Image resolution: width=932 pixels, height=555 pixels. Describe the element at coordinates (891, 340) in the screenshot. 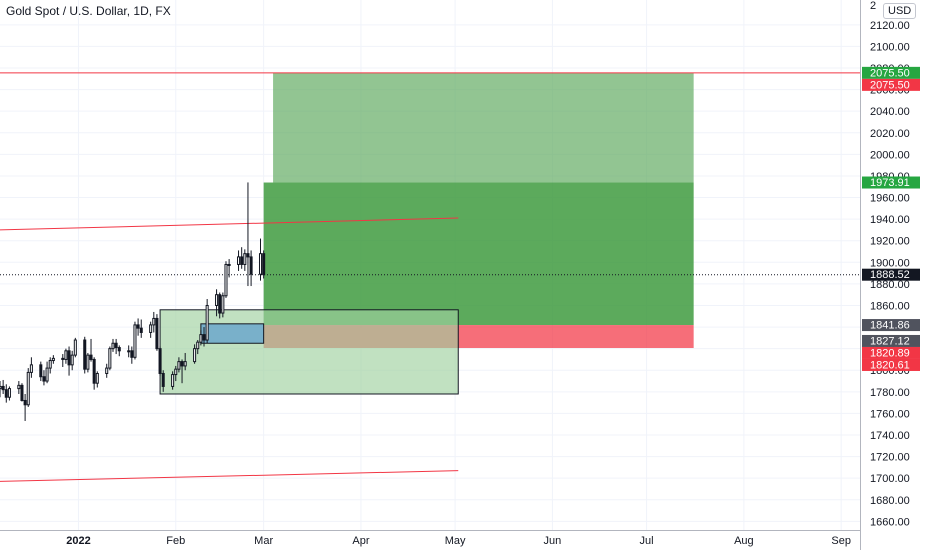

I see `price-badge: 1827.12` at that location.